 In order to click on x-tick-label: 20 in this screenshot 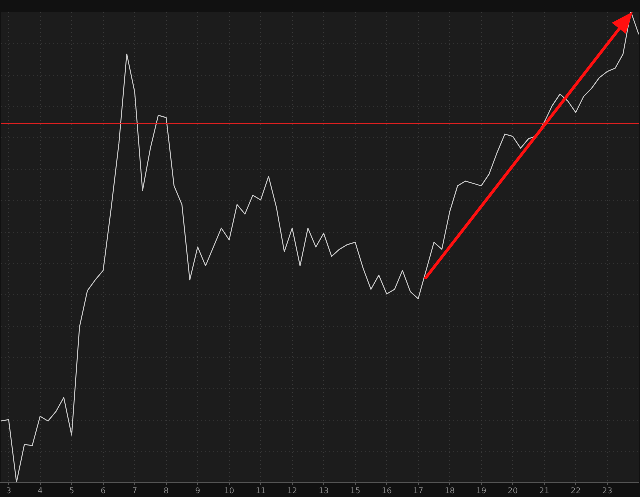, I will do `click(513, 491)`.